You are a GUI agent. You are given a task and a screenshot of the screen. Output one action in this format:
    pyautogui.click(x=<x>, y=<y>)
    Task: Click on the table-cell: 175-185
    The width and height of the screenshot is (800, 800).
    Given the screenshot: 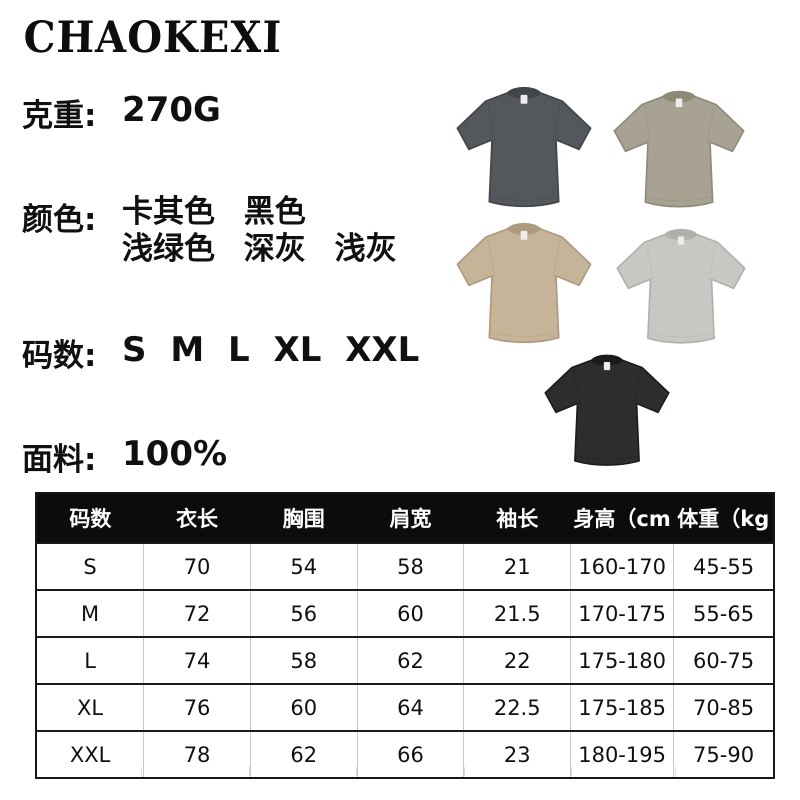 What is the action you would take?
    pyautogui.click(x=622, y=707)
    